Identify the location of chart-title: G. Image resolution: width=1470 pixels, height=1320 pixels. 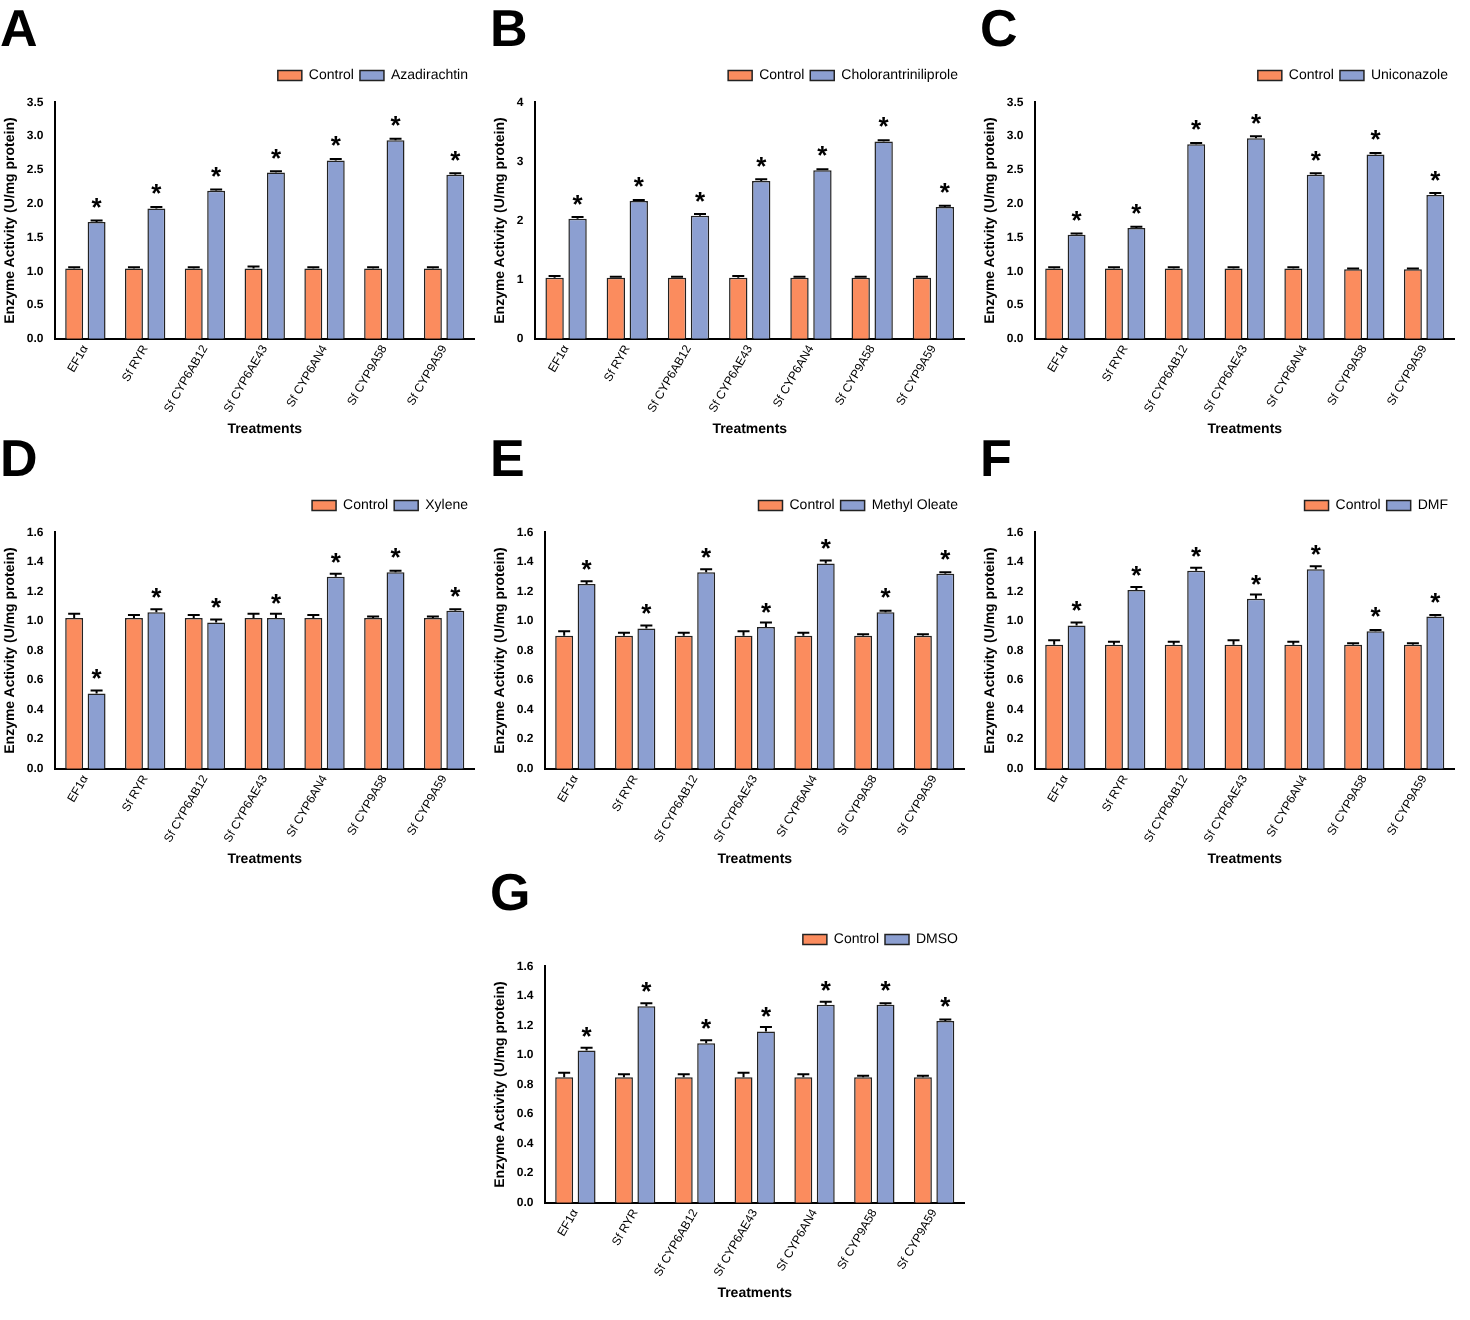
(510, 891).